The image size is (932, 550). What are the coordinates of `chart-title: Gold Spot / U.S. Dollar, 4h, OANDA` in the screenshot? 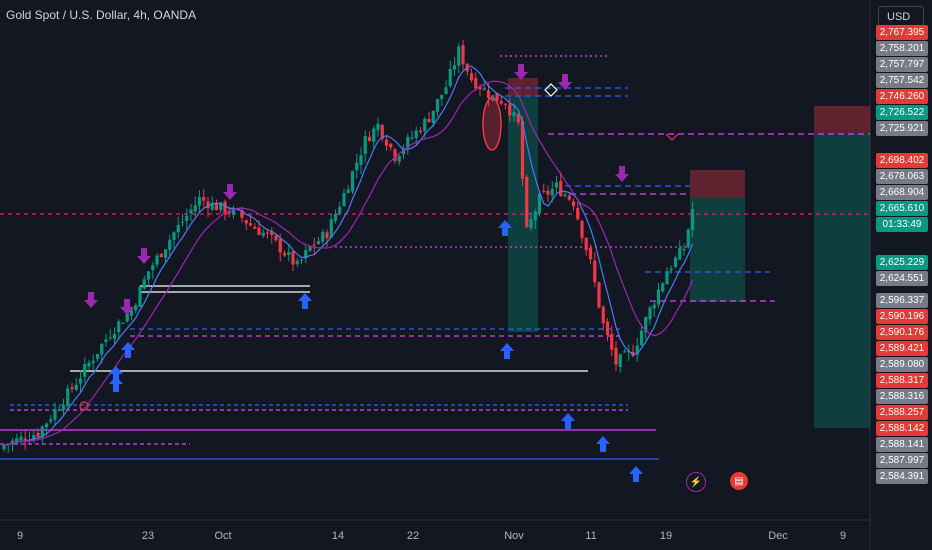 It's located at (101, 15).